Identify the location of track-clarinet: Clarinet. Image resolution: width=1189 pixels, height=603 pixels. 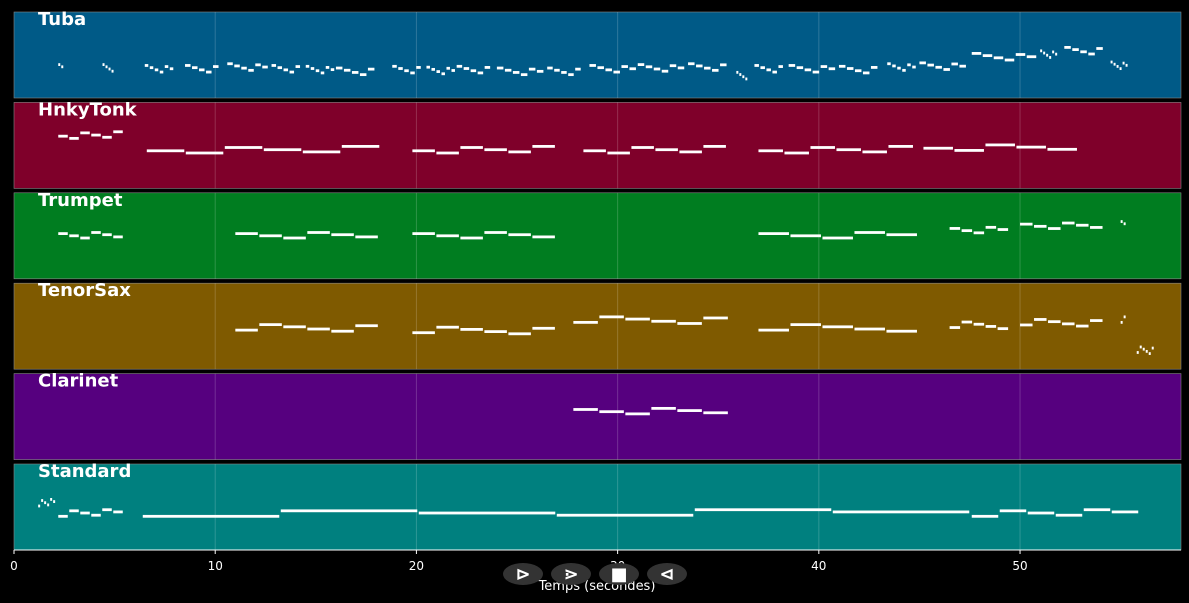
(597, 415).